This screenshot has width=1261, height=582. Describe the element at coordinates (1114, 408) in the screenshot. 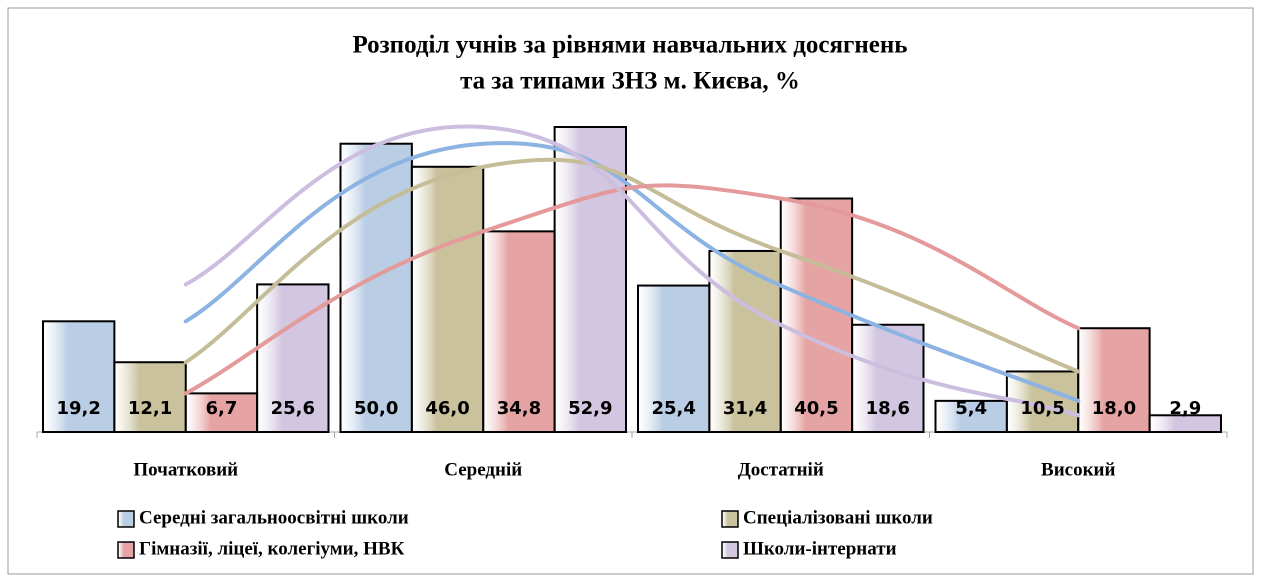

I see `data-label: 18,0` at that location.